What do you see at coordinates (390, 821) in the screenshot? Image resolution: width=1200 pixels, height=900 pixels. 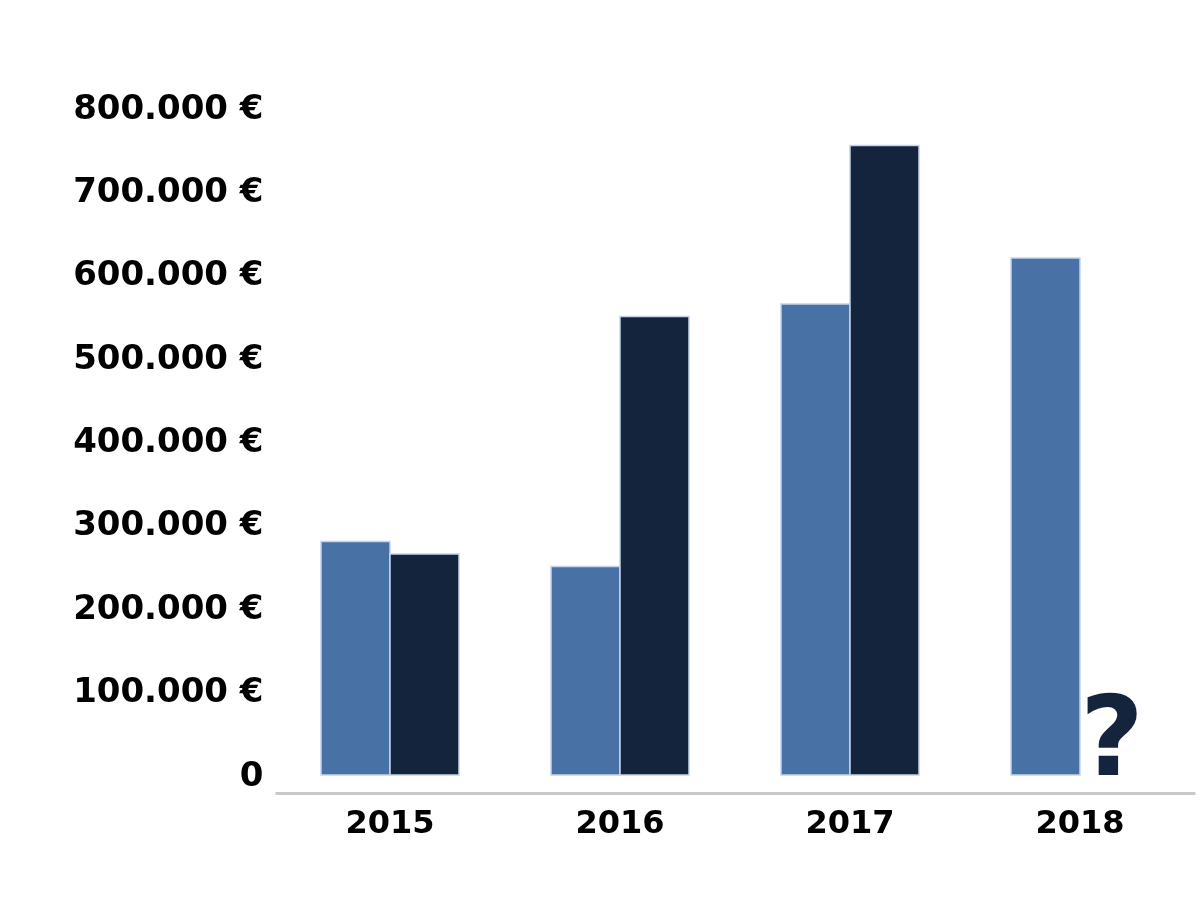 I see `x-tick-label: 2015` at bounding box center [390, 821].